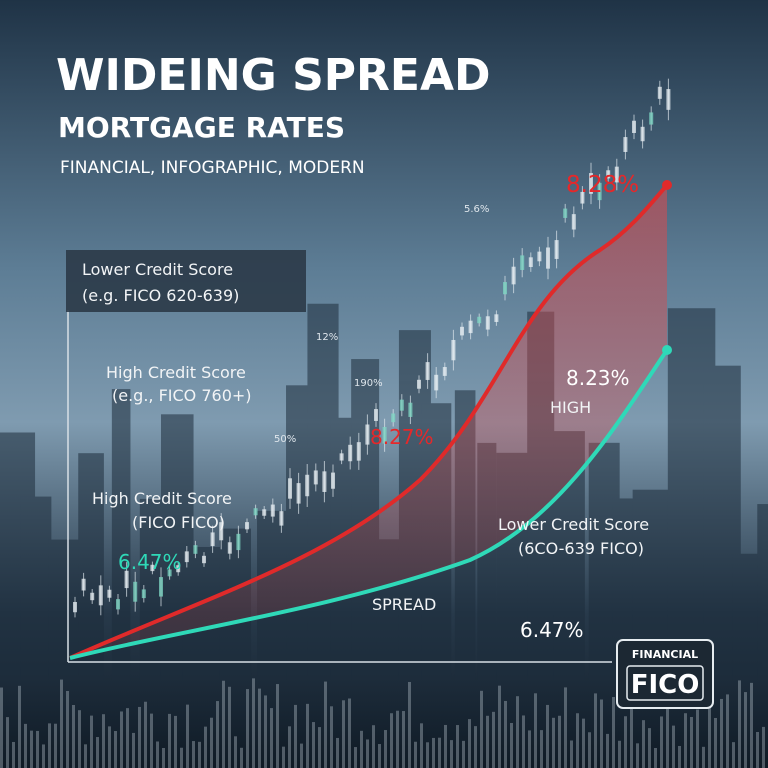 The image size is (768, 768). I want to click on chart-tag: 50%, so click(285, 439).